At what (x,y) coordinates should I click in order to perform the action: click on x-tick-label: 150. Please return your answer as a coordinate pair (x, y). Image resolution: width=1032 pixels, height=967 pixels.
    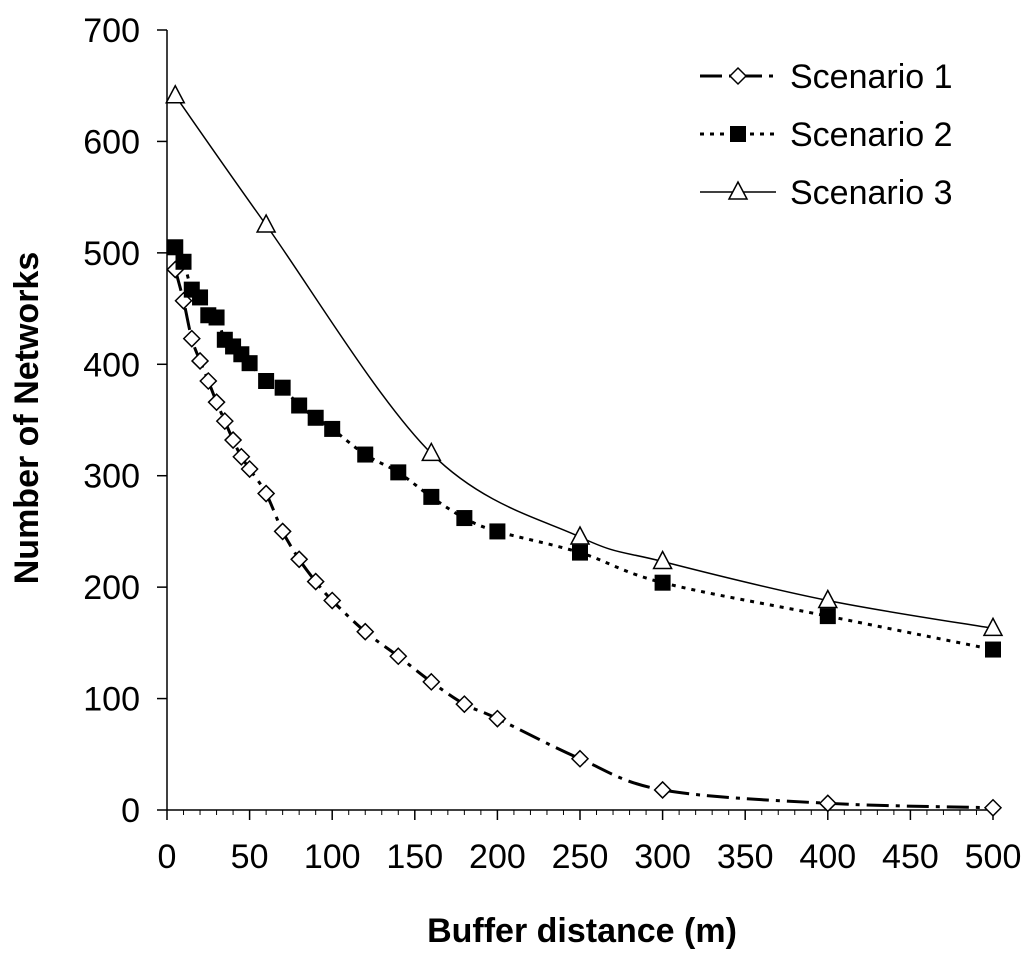
    Looking at the image, I should click on (414, 857).